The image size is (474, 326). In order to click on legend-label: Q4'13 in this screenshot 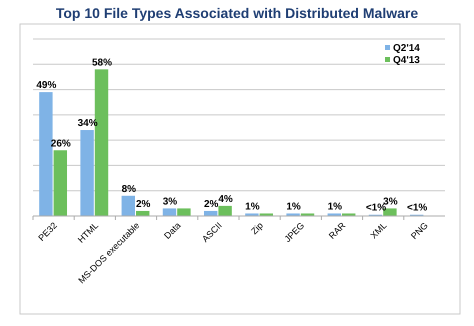, I will do `click(406, 60)`.